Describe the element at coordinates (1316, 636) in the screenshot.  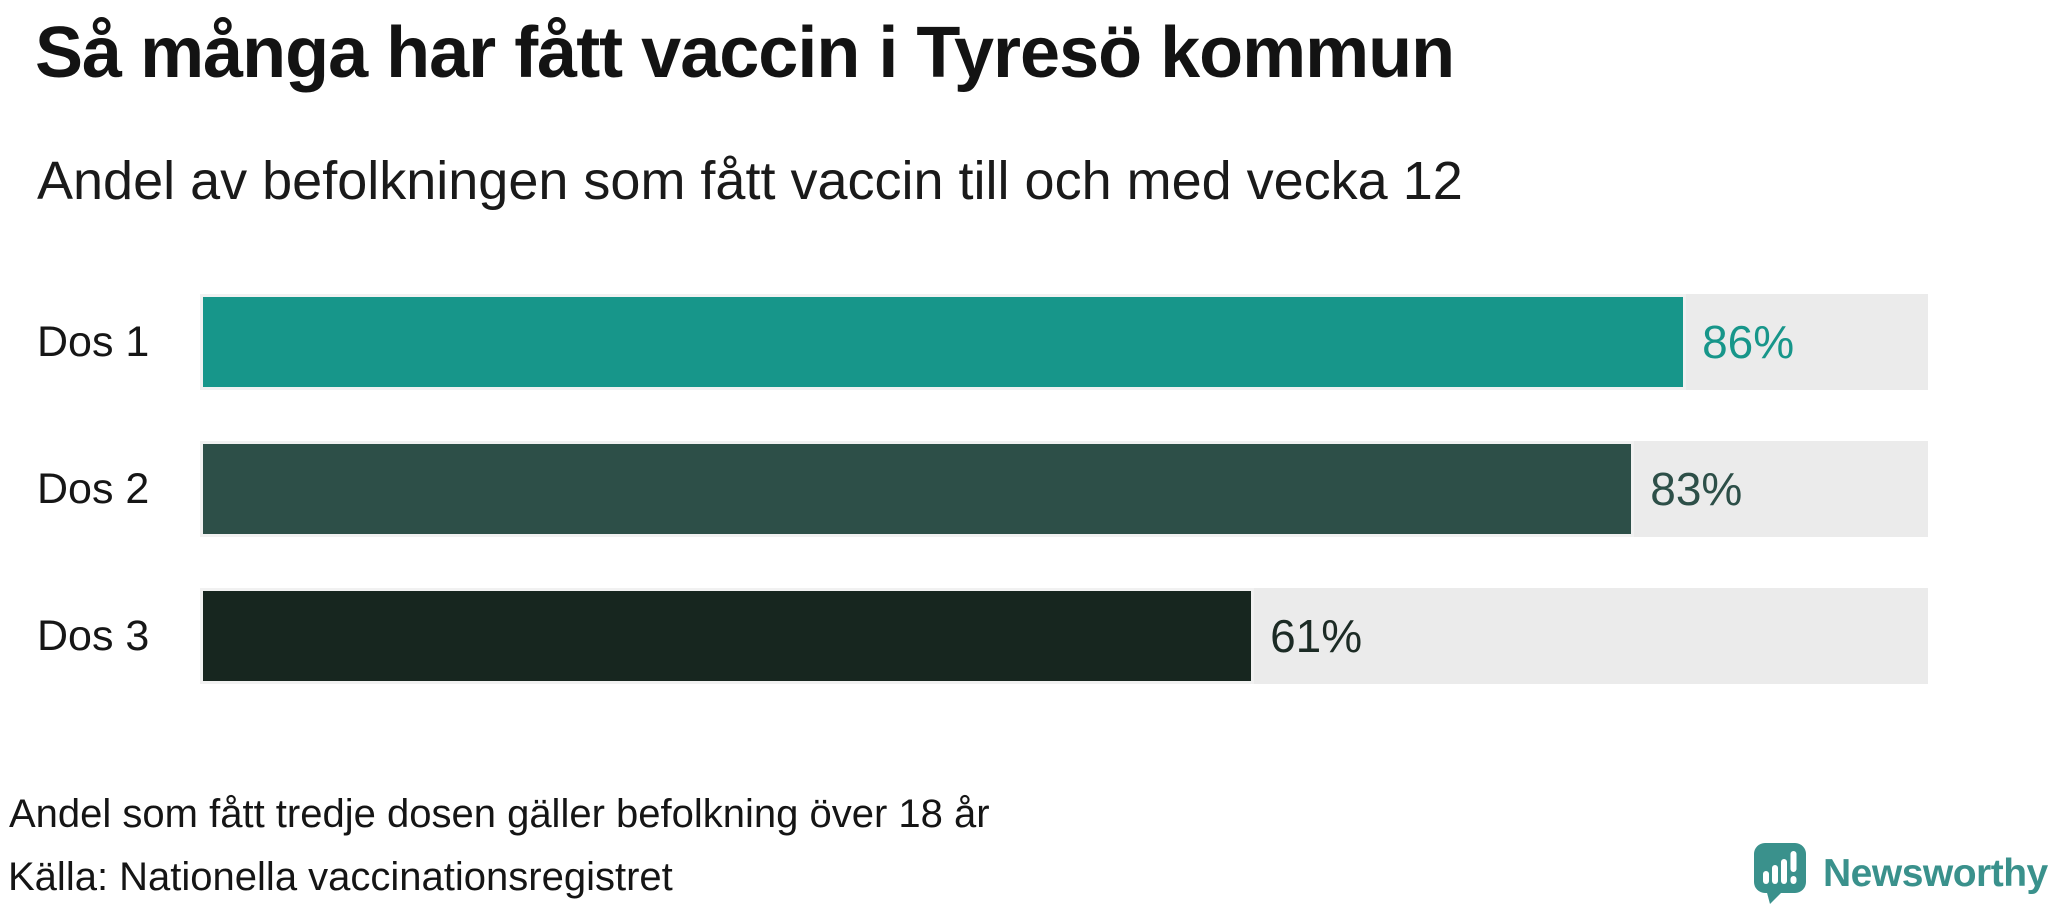
I see `value-label: 61%` at that location.